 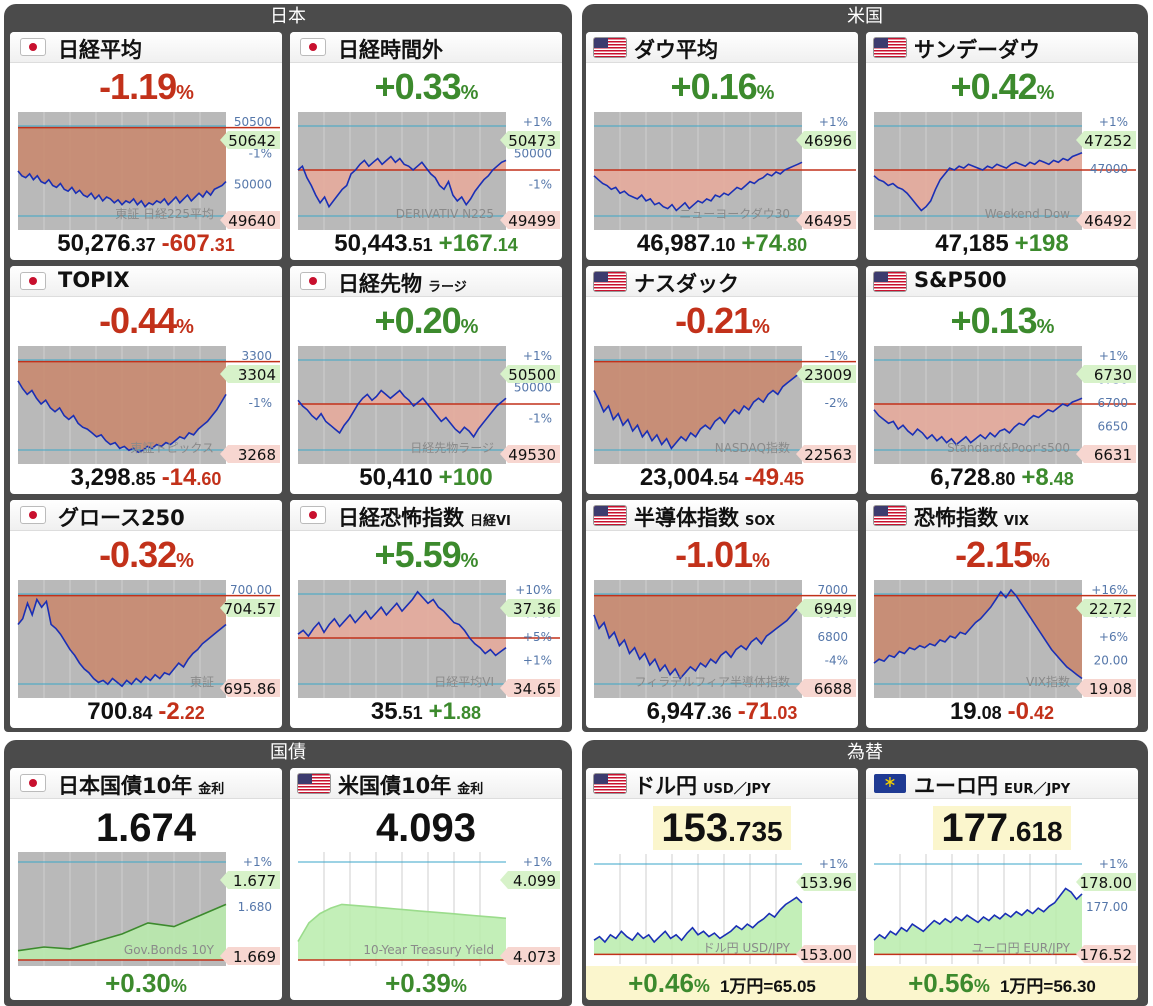 I want to click on chart-area, so click(x=978, y=421).